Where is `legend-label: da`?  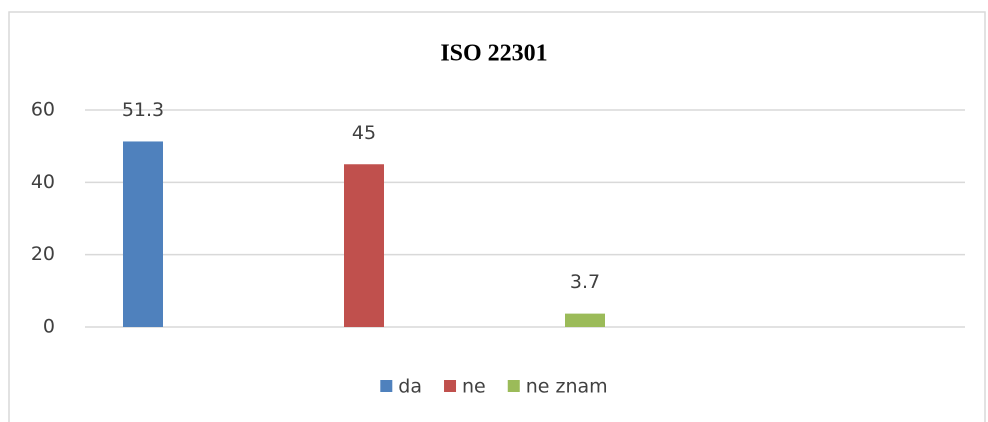
legend-label: da is located at coordinates (410, 387).